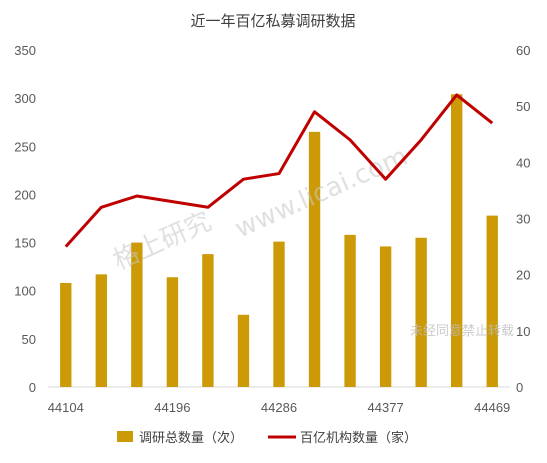  Describe the element at coordinates (25, 194) in the screenshot. I see `y-left-tick-label: 200` at that location.